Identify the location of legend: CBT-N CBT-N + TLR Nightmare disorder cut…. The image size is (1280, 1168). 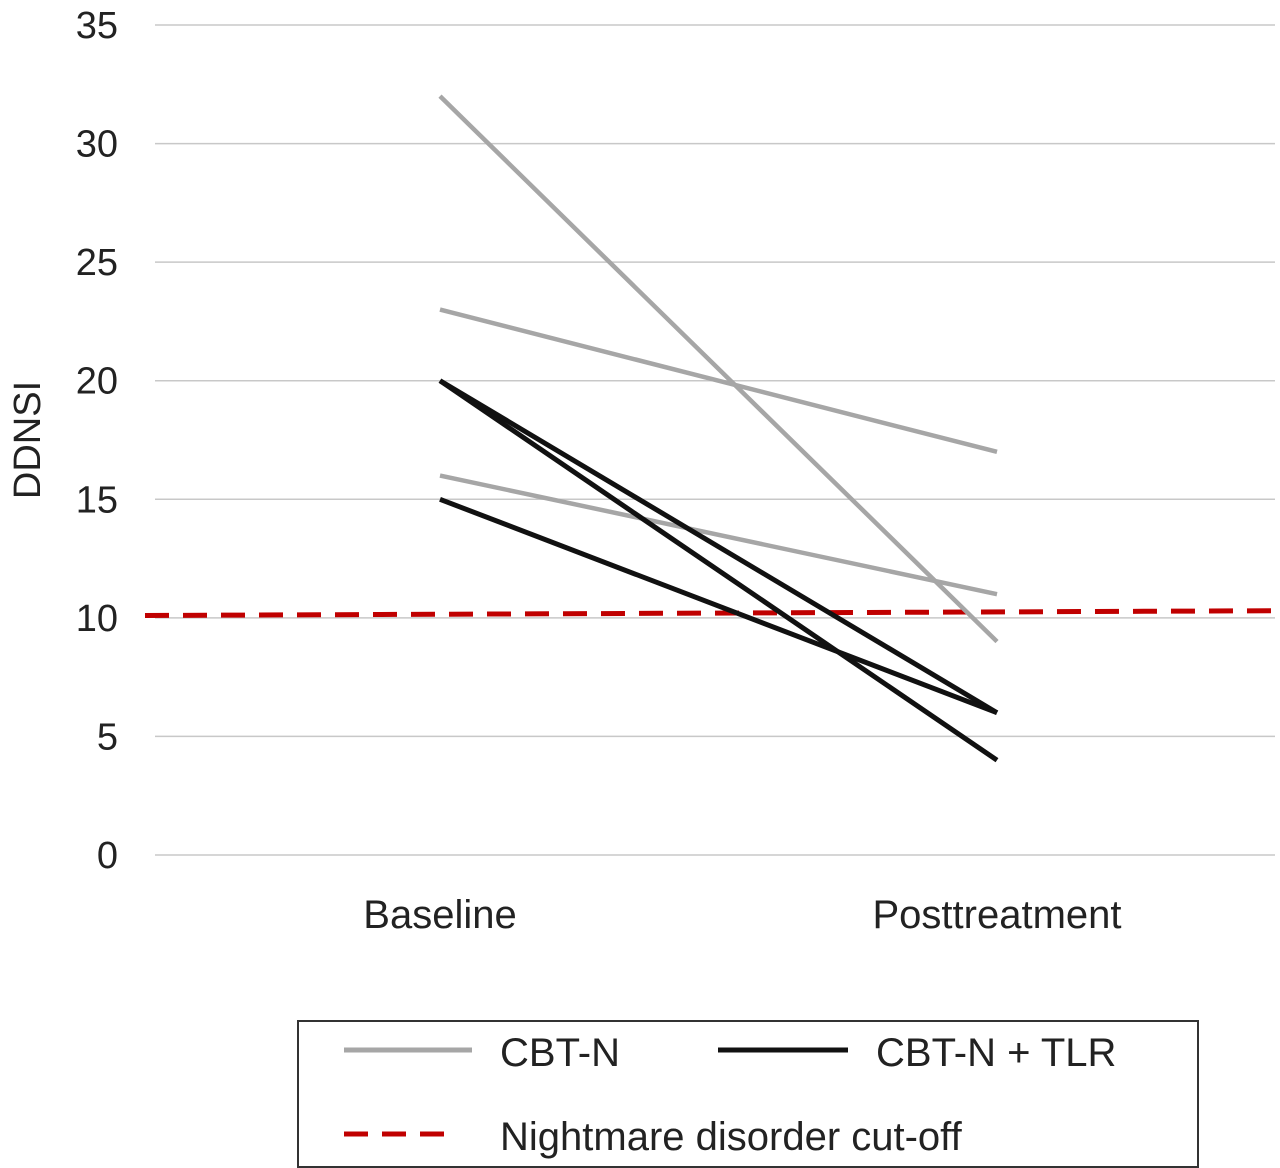
(748, 1094).